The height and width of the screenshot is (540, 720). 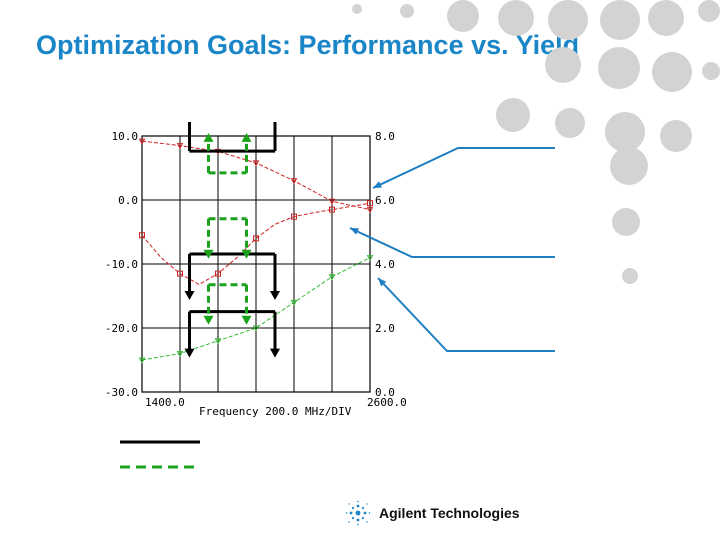 What do you see at coordinates (385, 328) in the screenshot?
I see `right-tick-label: 2.0` at bounding box center [385, 328].